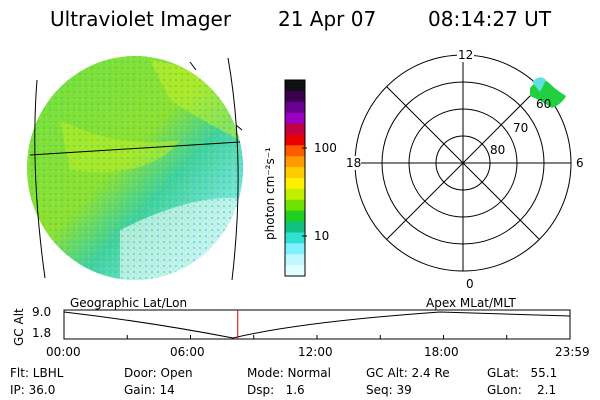 This screenshot has width=600, height=400. What do you see at coordinates (233, 169) in the screenshot?
I see `longitude-line-right` at bounding box center [233, 169].